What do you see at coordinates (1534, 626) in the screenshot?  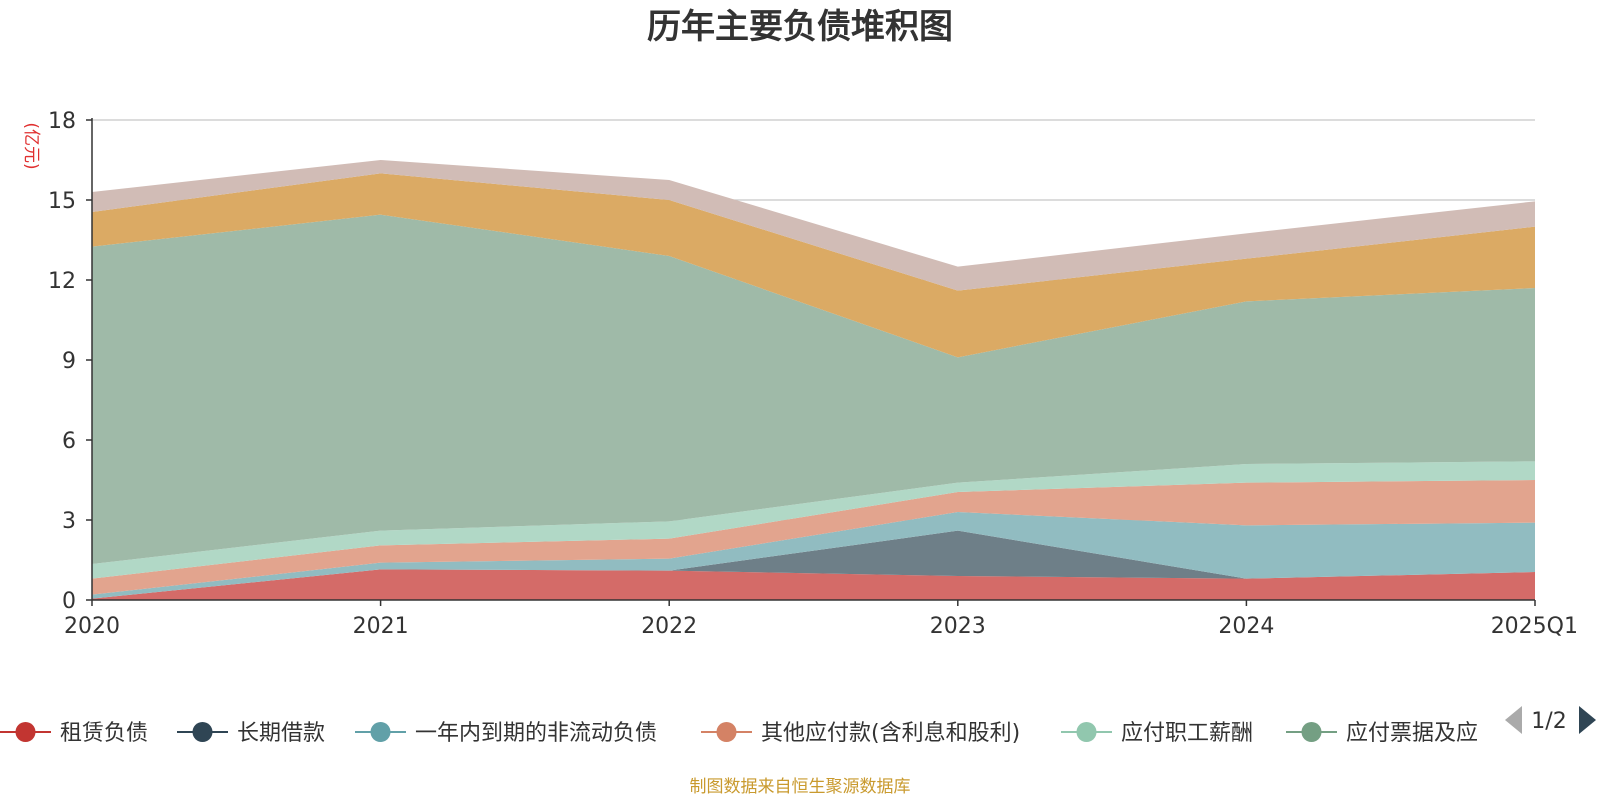 I see `x-tick-label: 2025Q1` at bounding box center [1534, 626].